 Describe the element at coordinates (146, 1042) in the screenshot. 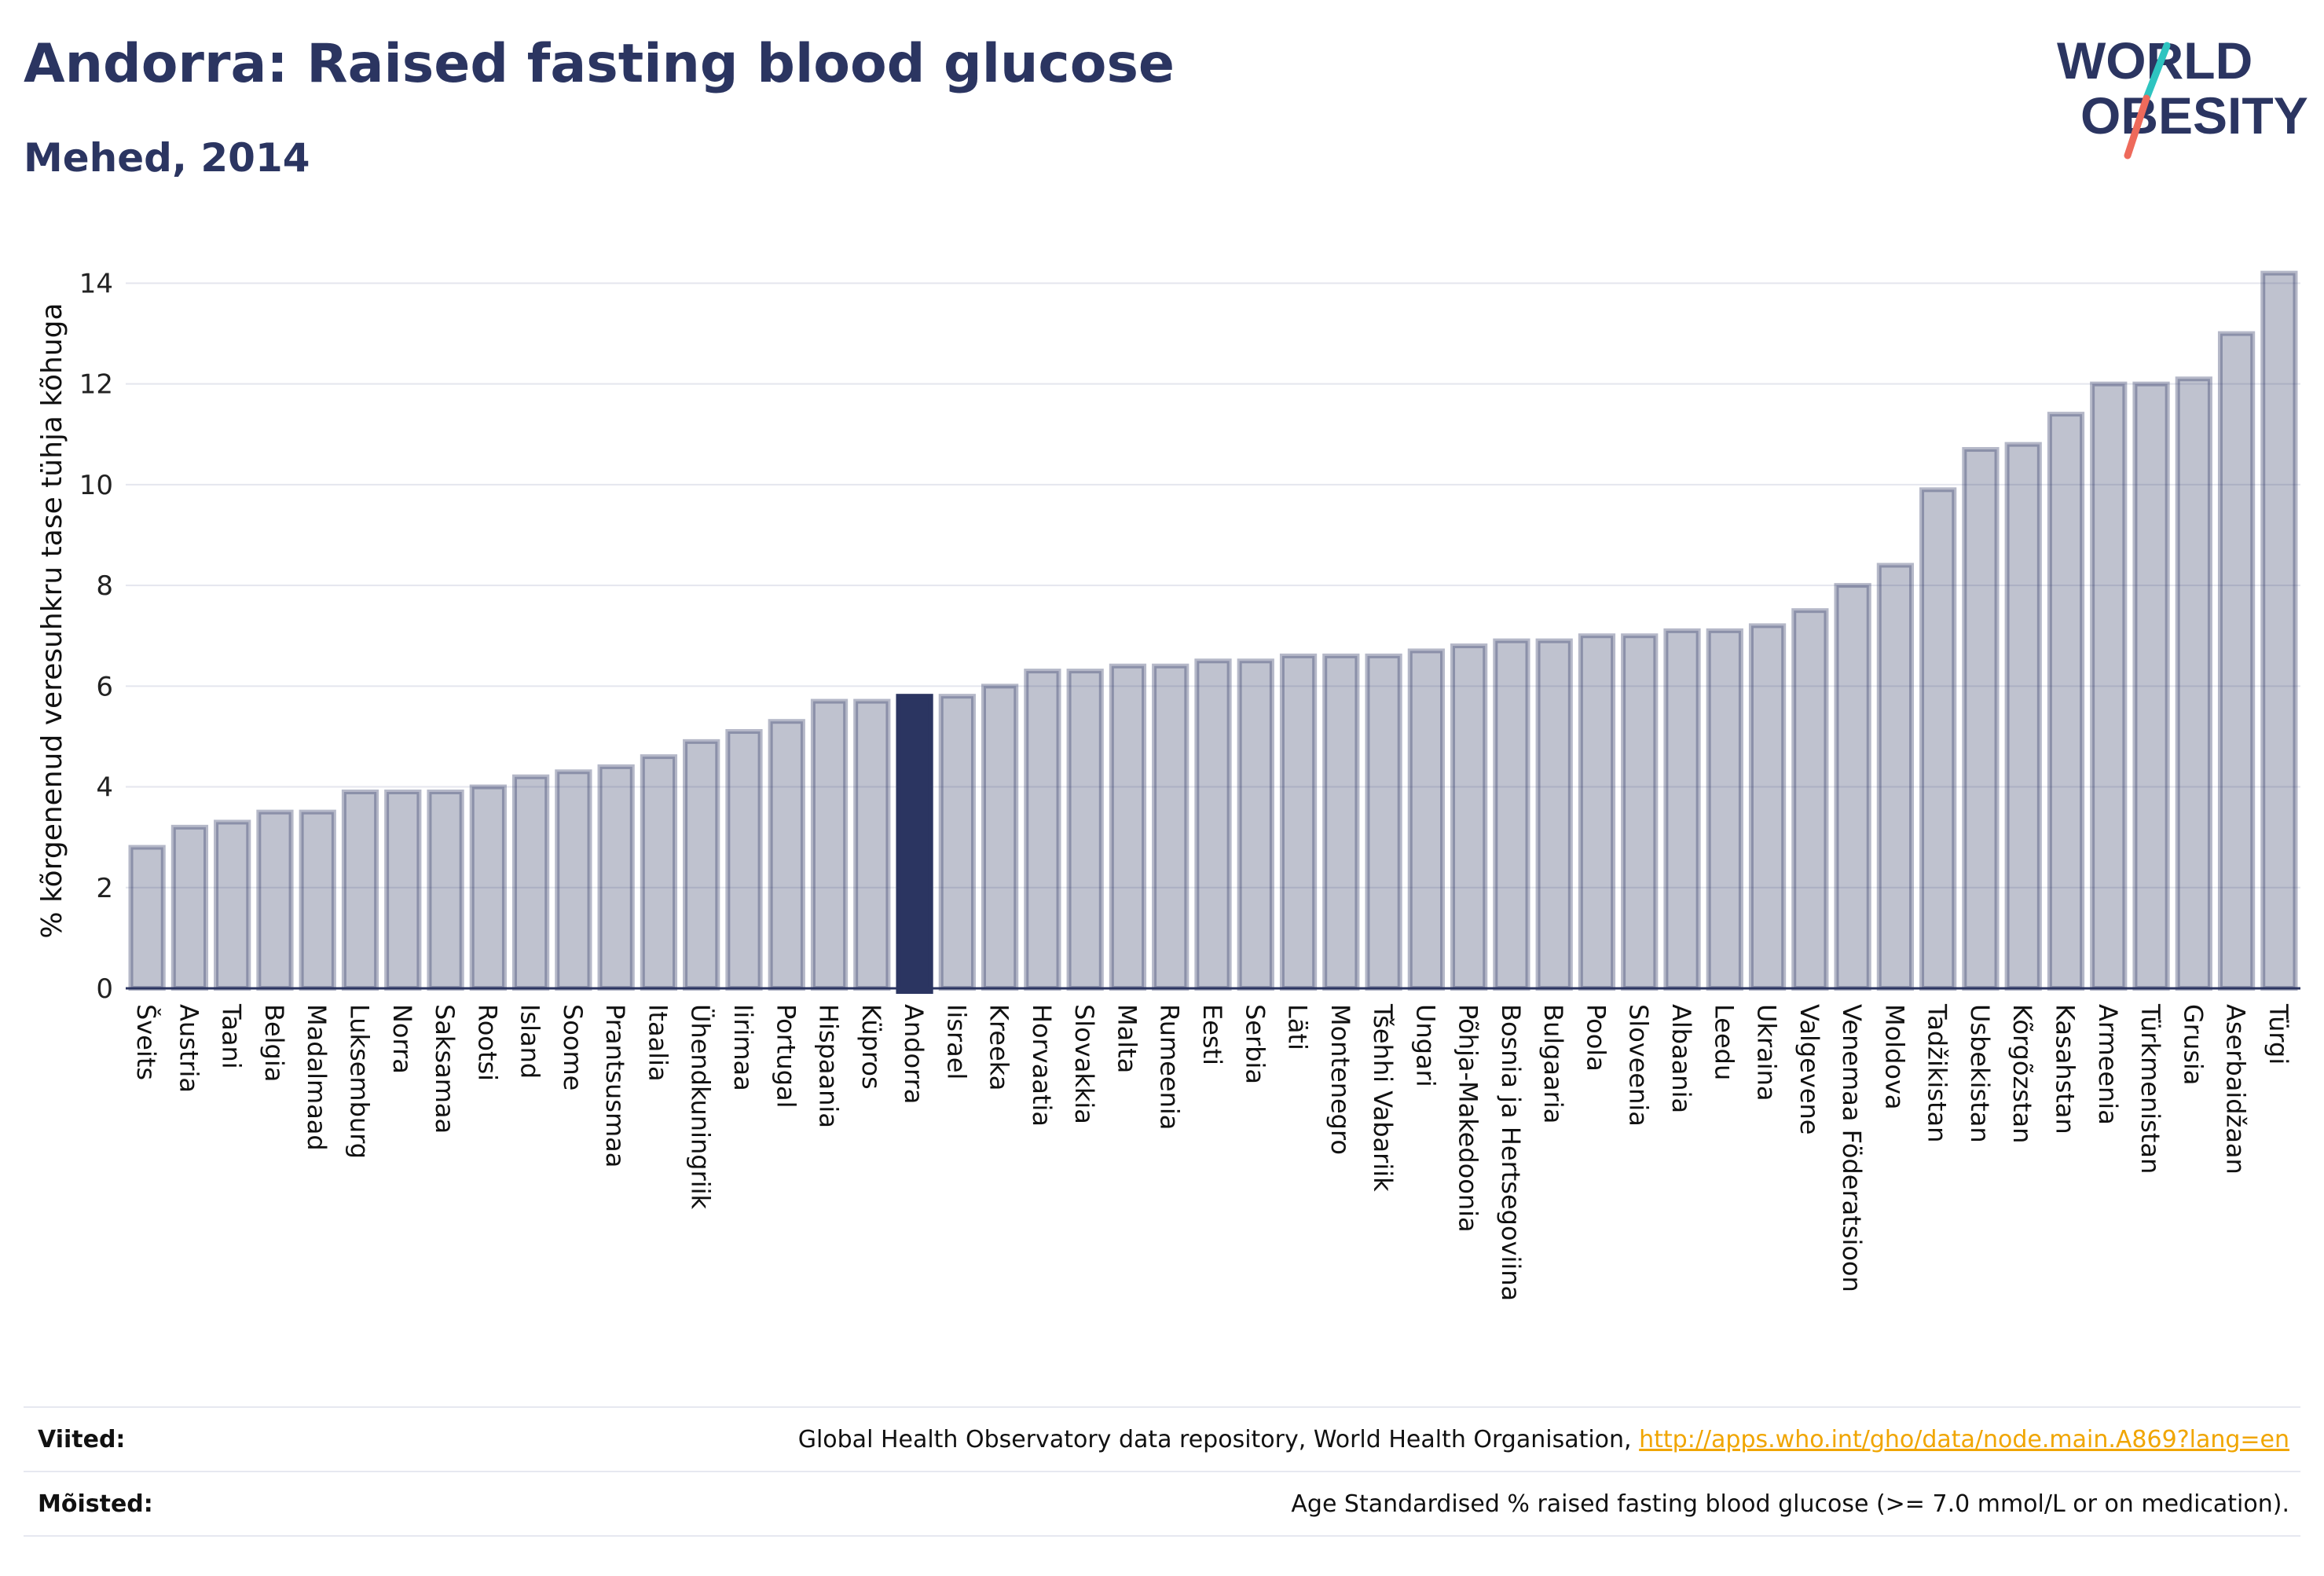

I see `x-tick-label: Šveits` at that location.